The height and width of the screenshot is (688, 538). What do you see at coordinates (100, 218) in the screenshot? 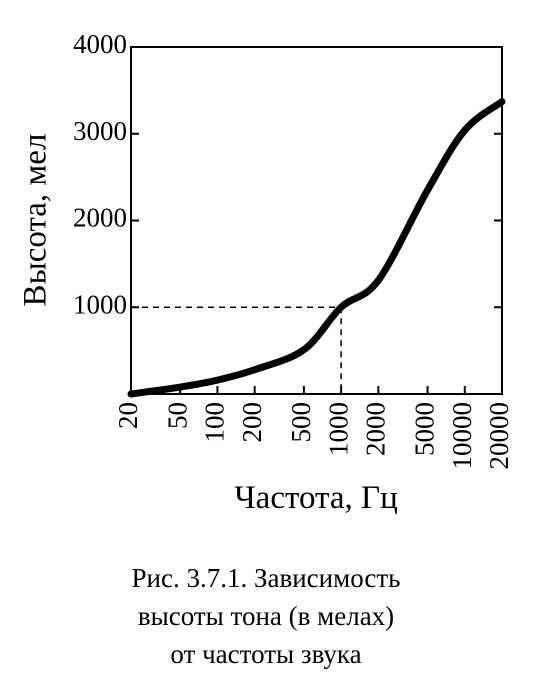
I see `y-tick-label: 2000` at bounding box center [100, 218].